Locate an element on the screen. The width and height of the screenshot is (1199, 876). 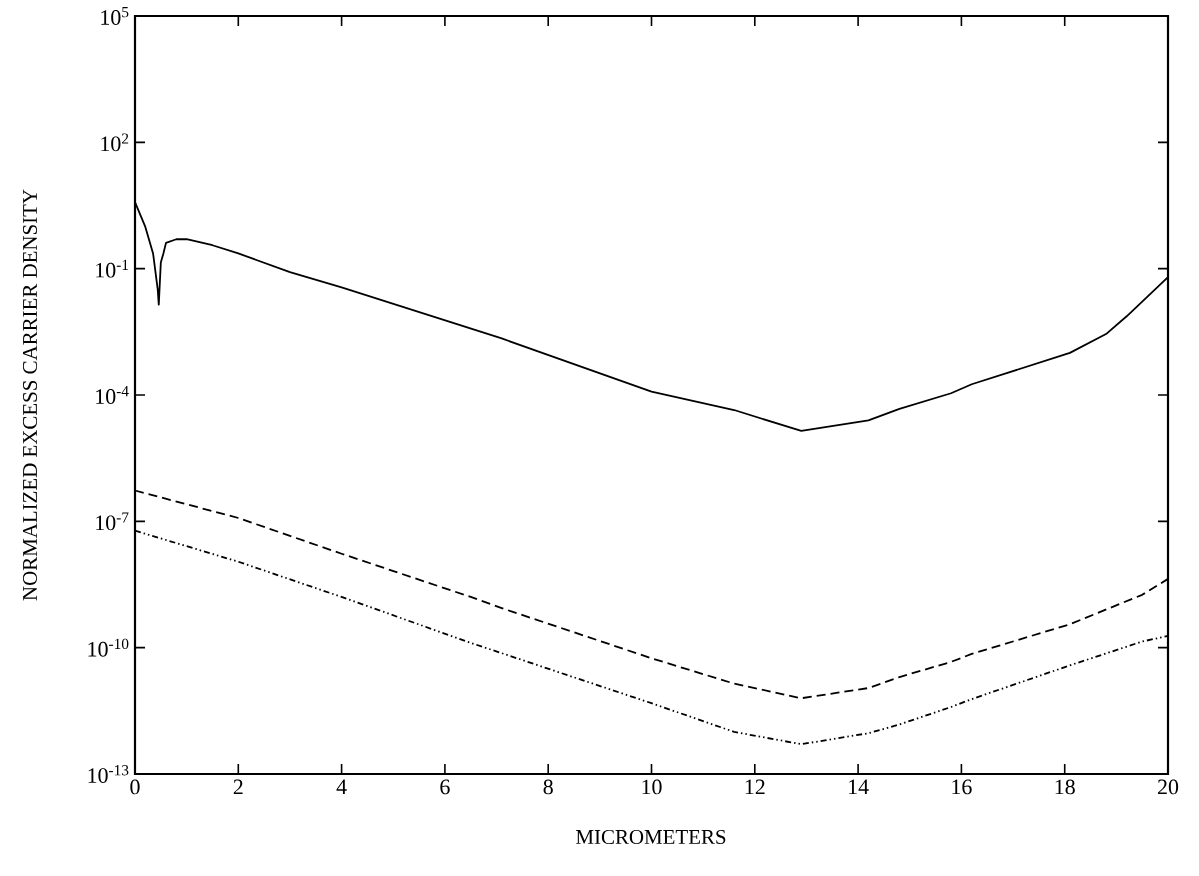
x-tick-label: 14 is located at coordinates (859, 786).